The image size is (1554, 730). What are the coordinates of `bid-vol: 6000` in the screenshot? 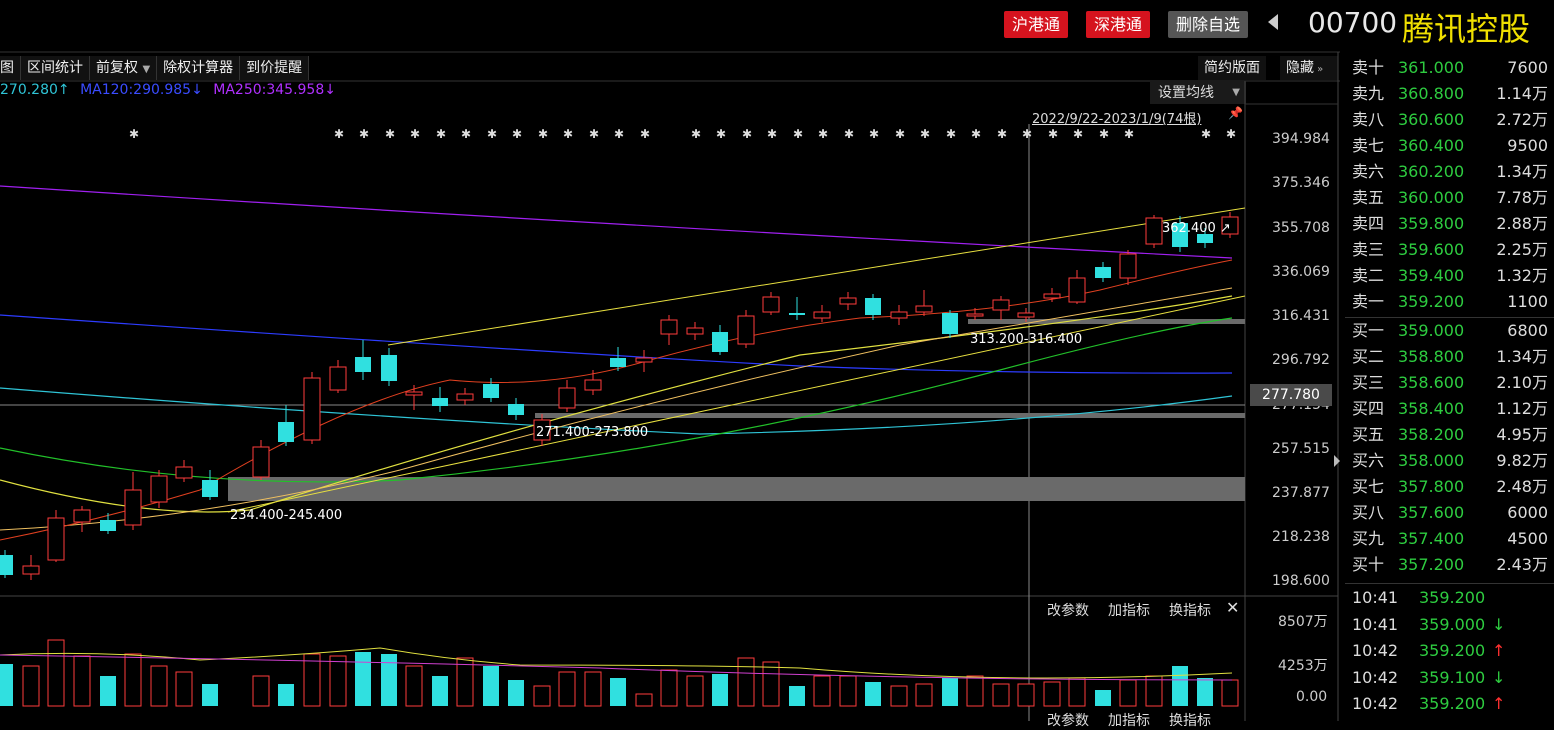 It's located at (1527, 512).